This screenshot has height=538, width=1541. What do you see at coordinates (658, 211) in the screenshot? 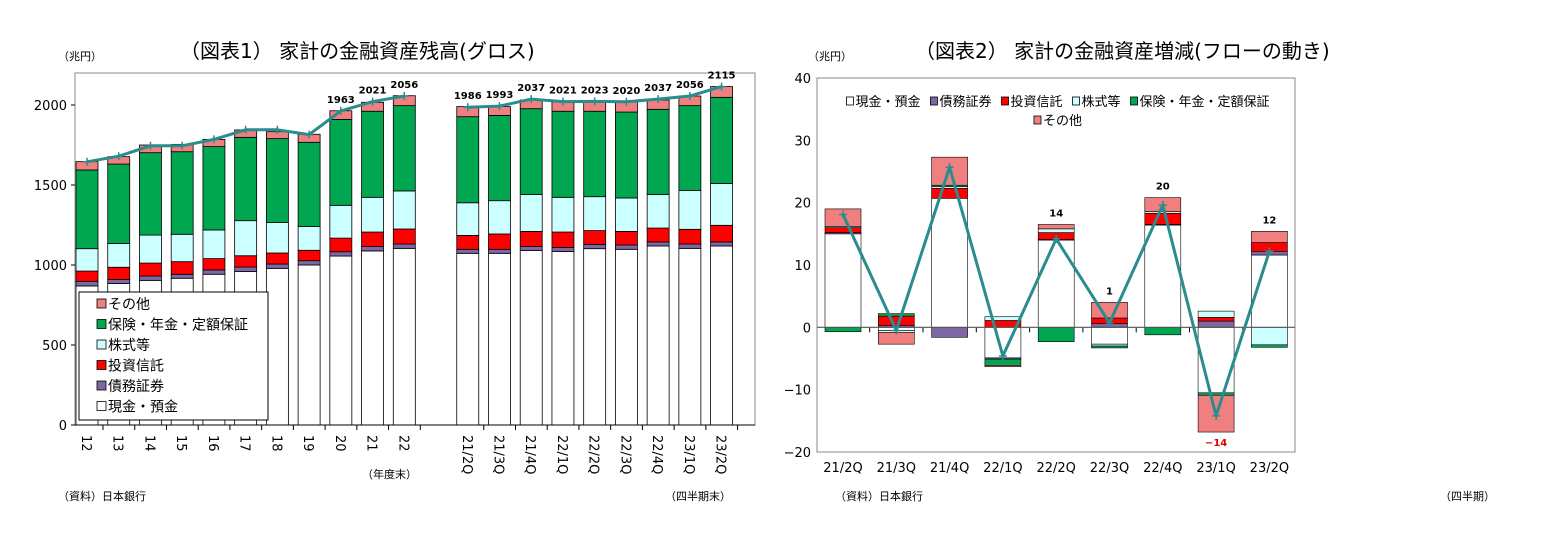
I see `bar-22-4Q-株式等` at bounding box center [658, 211].